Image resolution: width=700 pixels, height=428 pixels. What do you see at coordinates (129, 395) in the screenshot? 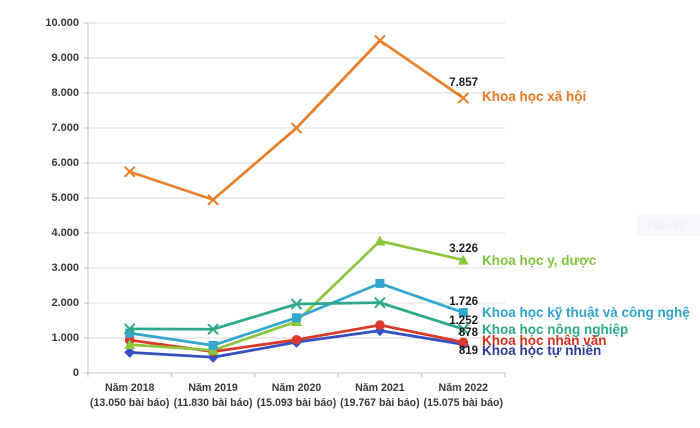
I see `x-axis-label: Năm 2018 (13.050 bài báo)` at bounding box center [129, 395].